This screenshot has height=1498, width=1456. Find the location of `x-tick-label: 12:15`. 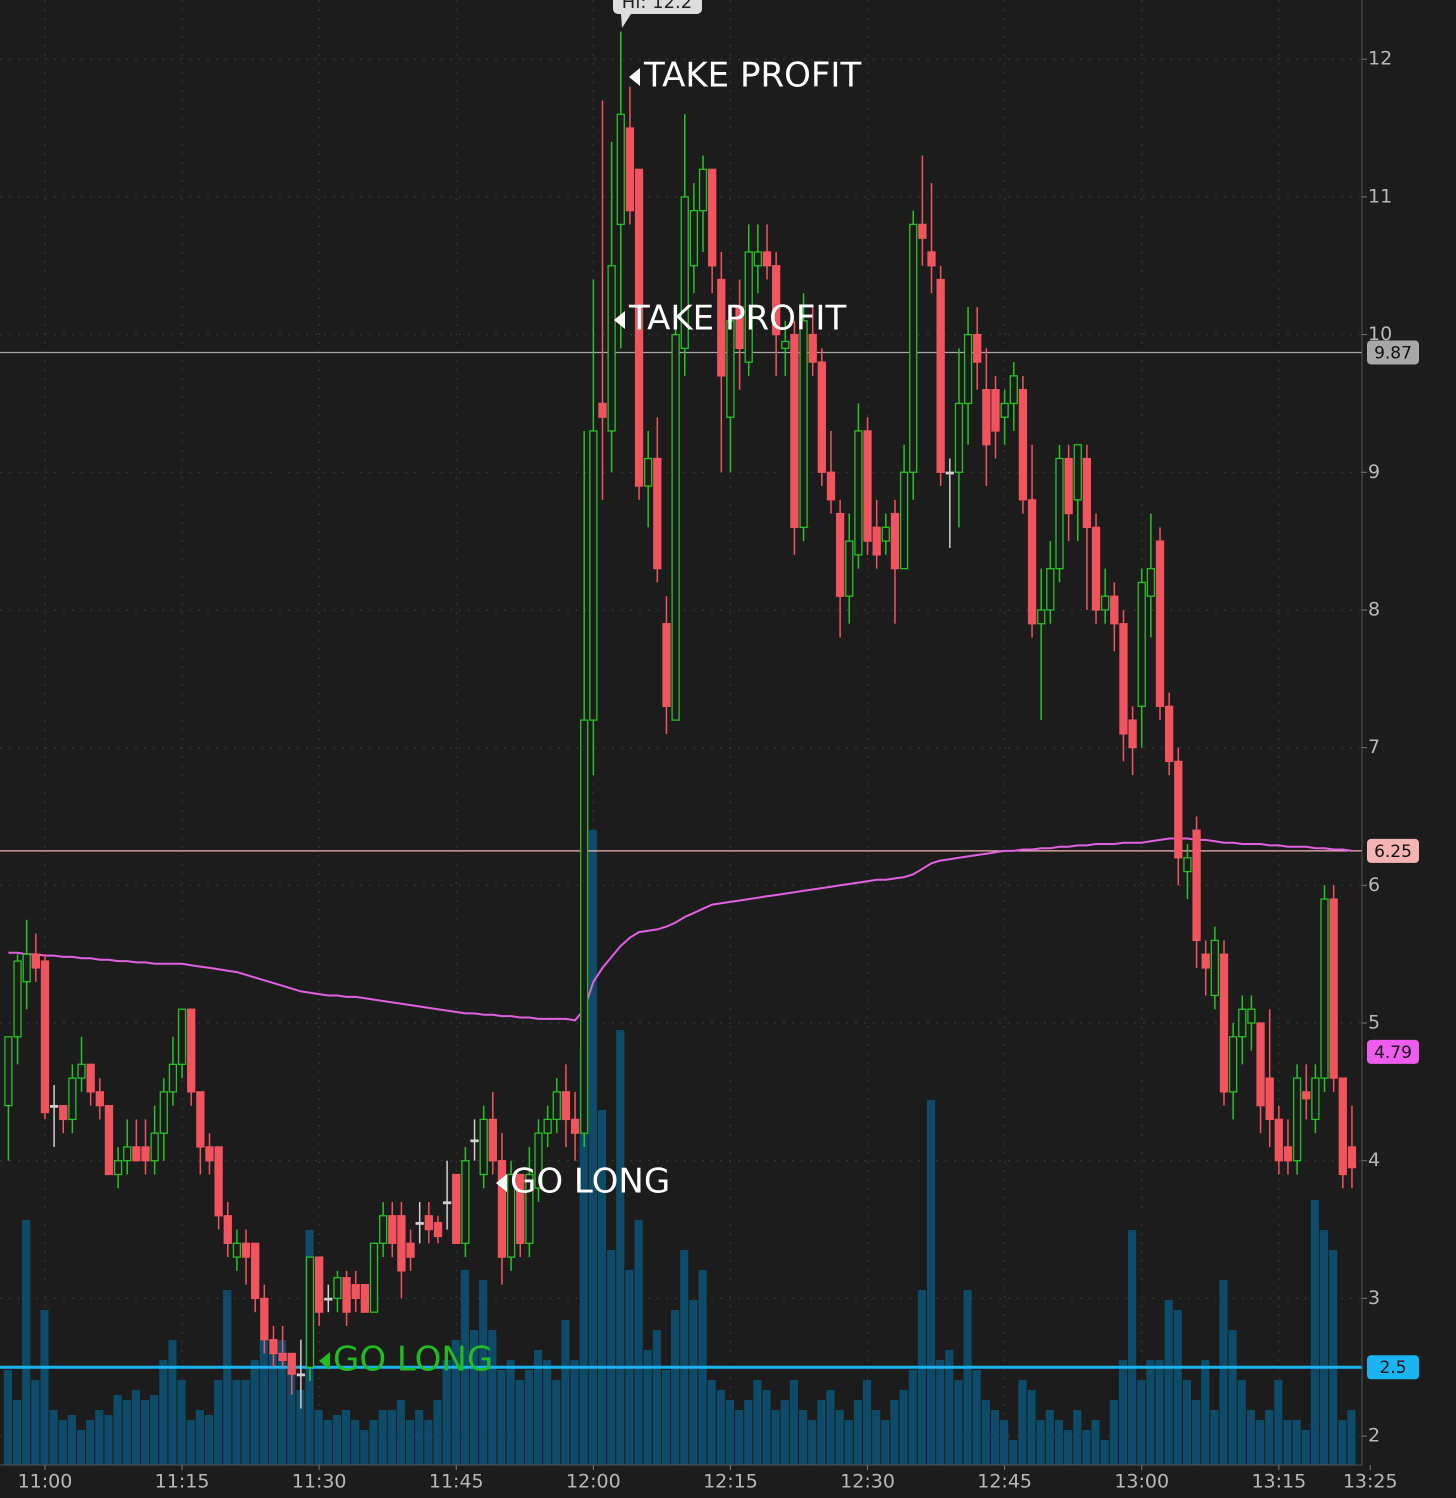

x-tick-label: 12:15 is located at coordinates (730, 1482).